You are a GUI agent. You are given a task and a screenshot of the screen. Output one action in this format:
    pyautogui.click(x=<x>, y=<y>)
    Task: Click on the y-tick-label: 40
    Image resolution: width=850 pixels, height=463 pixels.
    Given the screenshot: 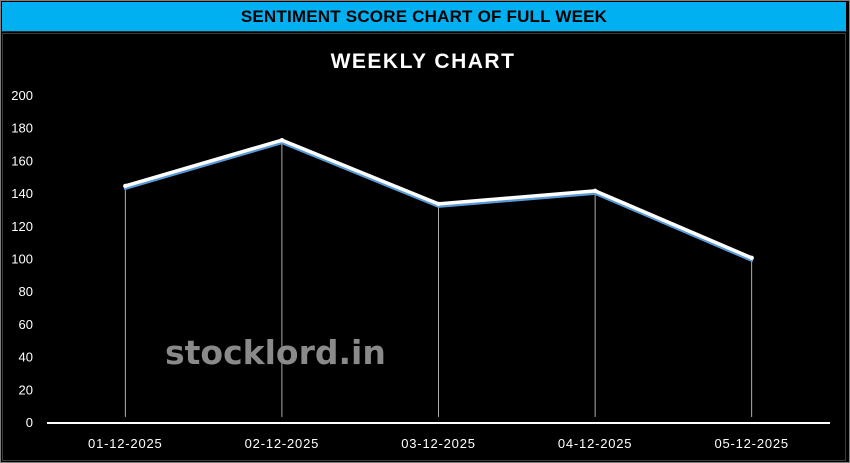 What is the action you would take?
    pyautogui.click(x=26, y=357)
    